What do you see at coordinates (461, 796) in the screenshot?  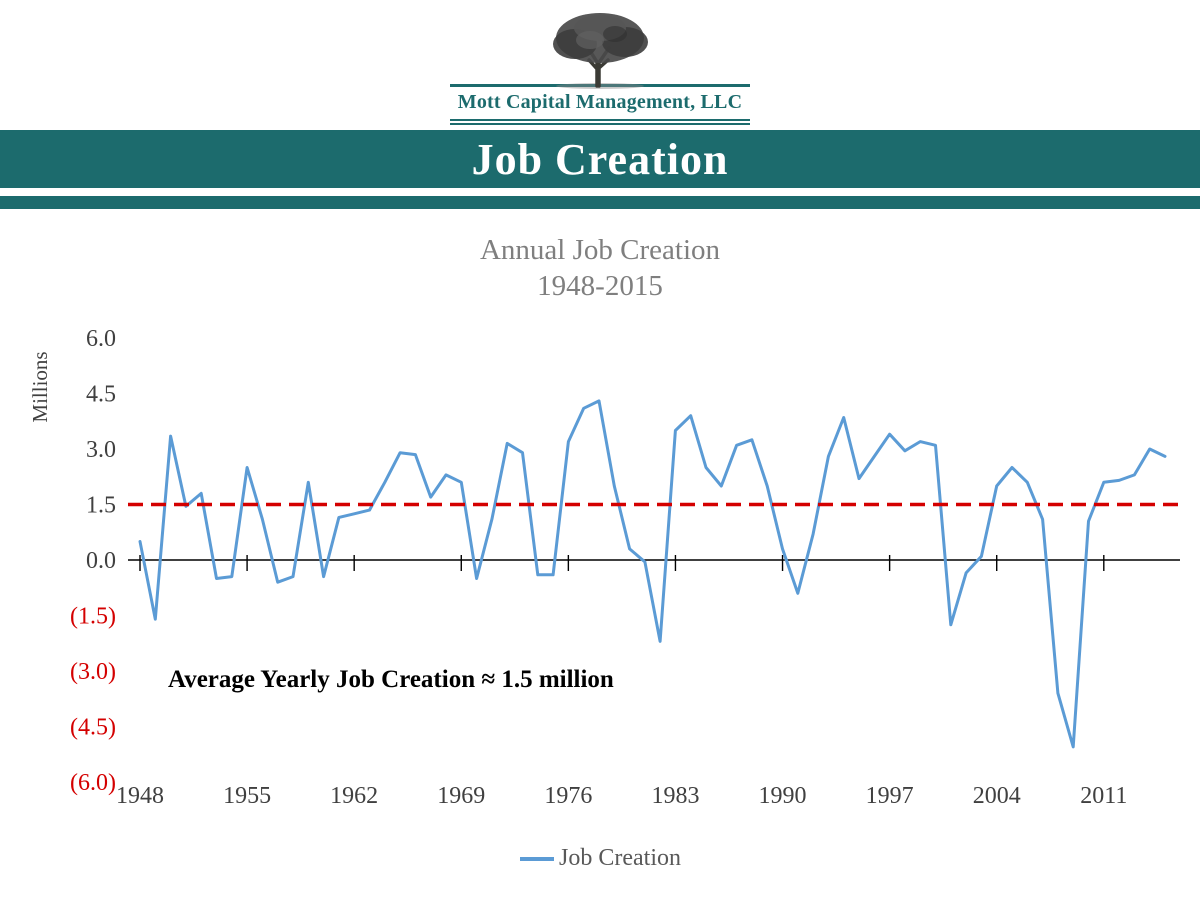 I see `svg-text: 1969` at bounding box center [461, 796].